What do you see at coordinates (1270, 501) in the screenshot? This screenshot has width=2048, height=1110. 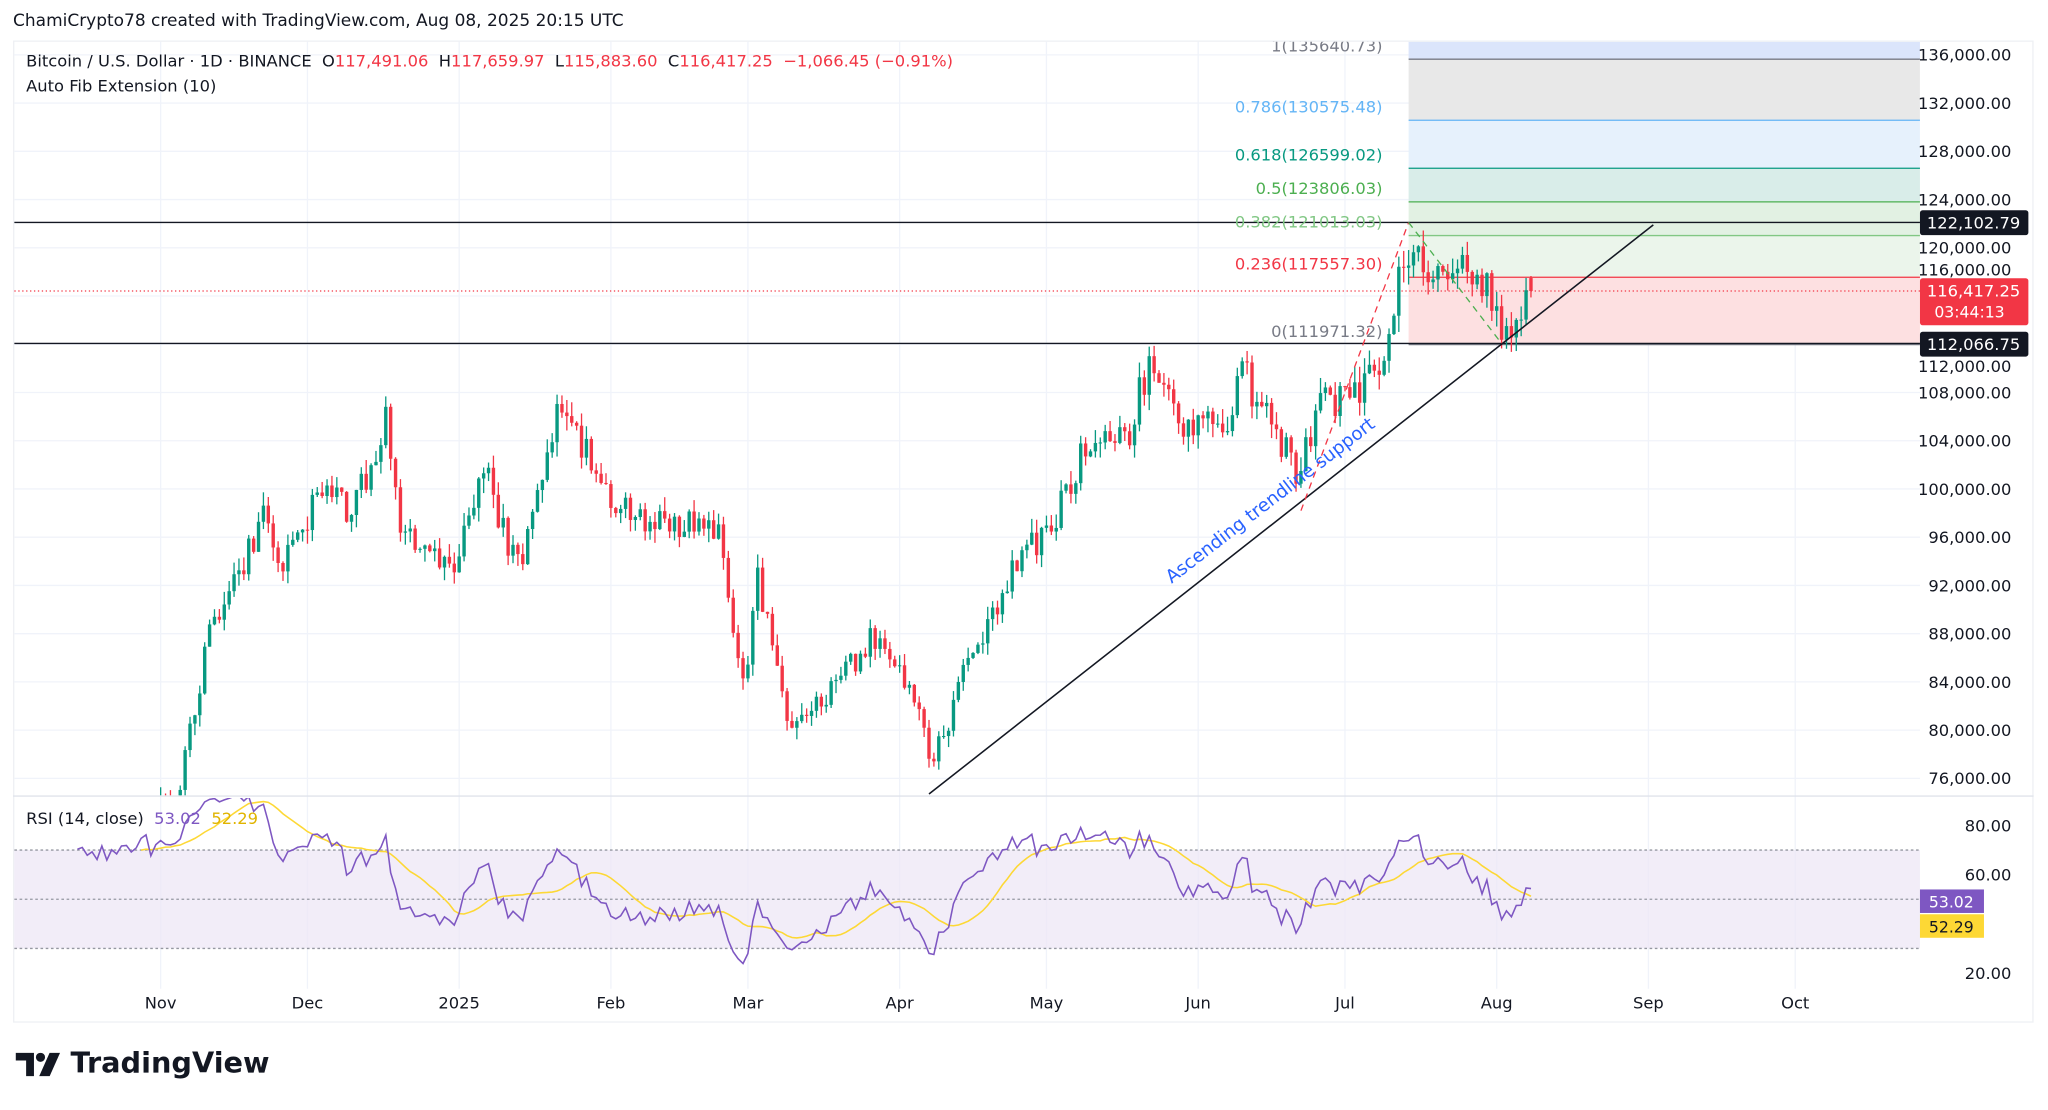 I see `trendline-annotation: Ascending trendline support` at bounding box center [1270, 501].